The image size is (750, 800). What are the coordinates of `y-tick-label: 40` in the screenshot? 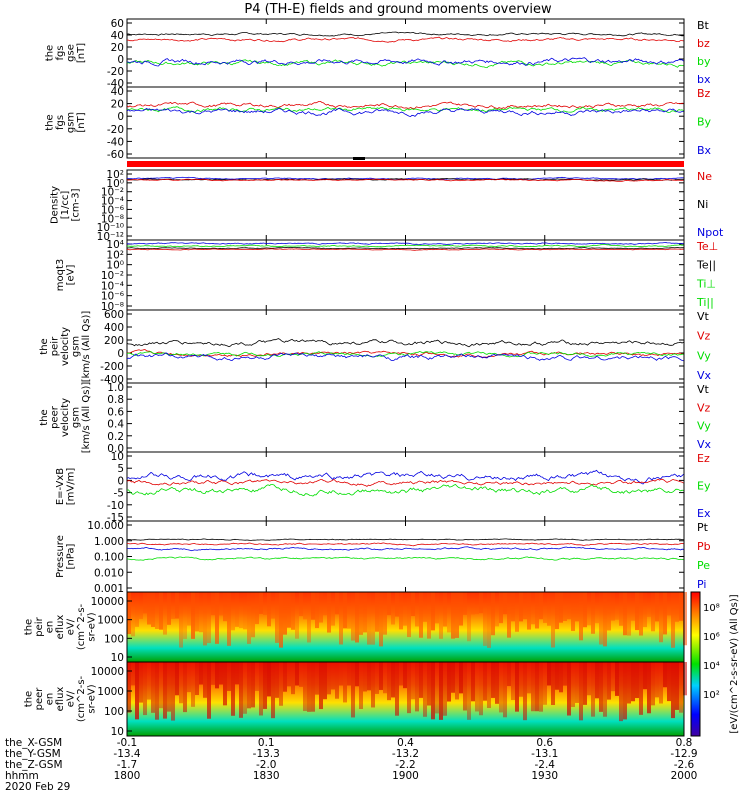 It's located at (117, 36).